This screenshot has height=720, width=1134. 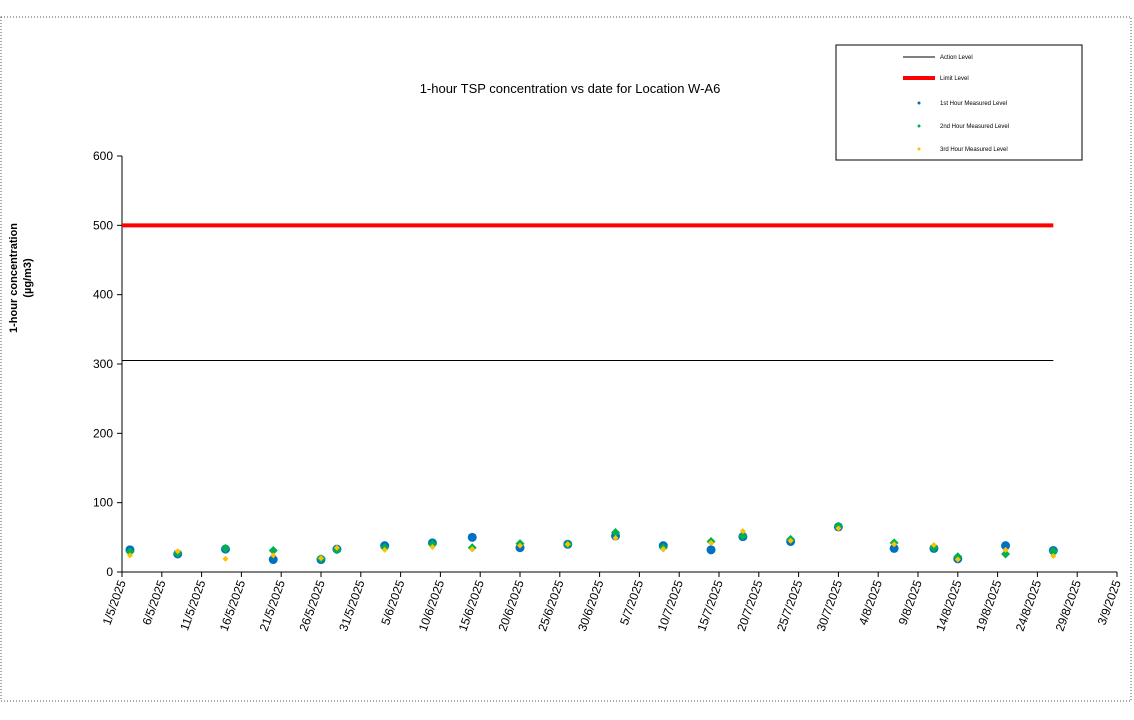 What do you see at coordinates (109, 572) in the screenshot?
I see `y-tick-label: 0` at bounding box center [109, 572].